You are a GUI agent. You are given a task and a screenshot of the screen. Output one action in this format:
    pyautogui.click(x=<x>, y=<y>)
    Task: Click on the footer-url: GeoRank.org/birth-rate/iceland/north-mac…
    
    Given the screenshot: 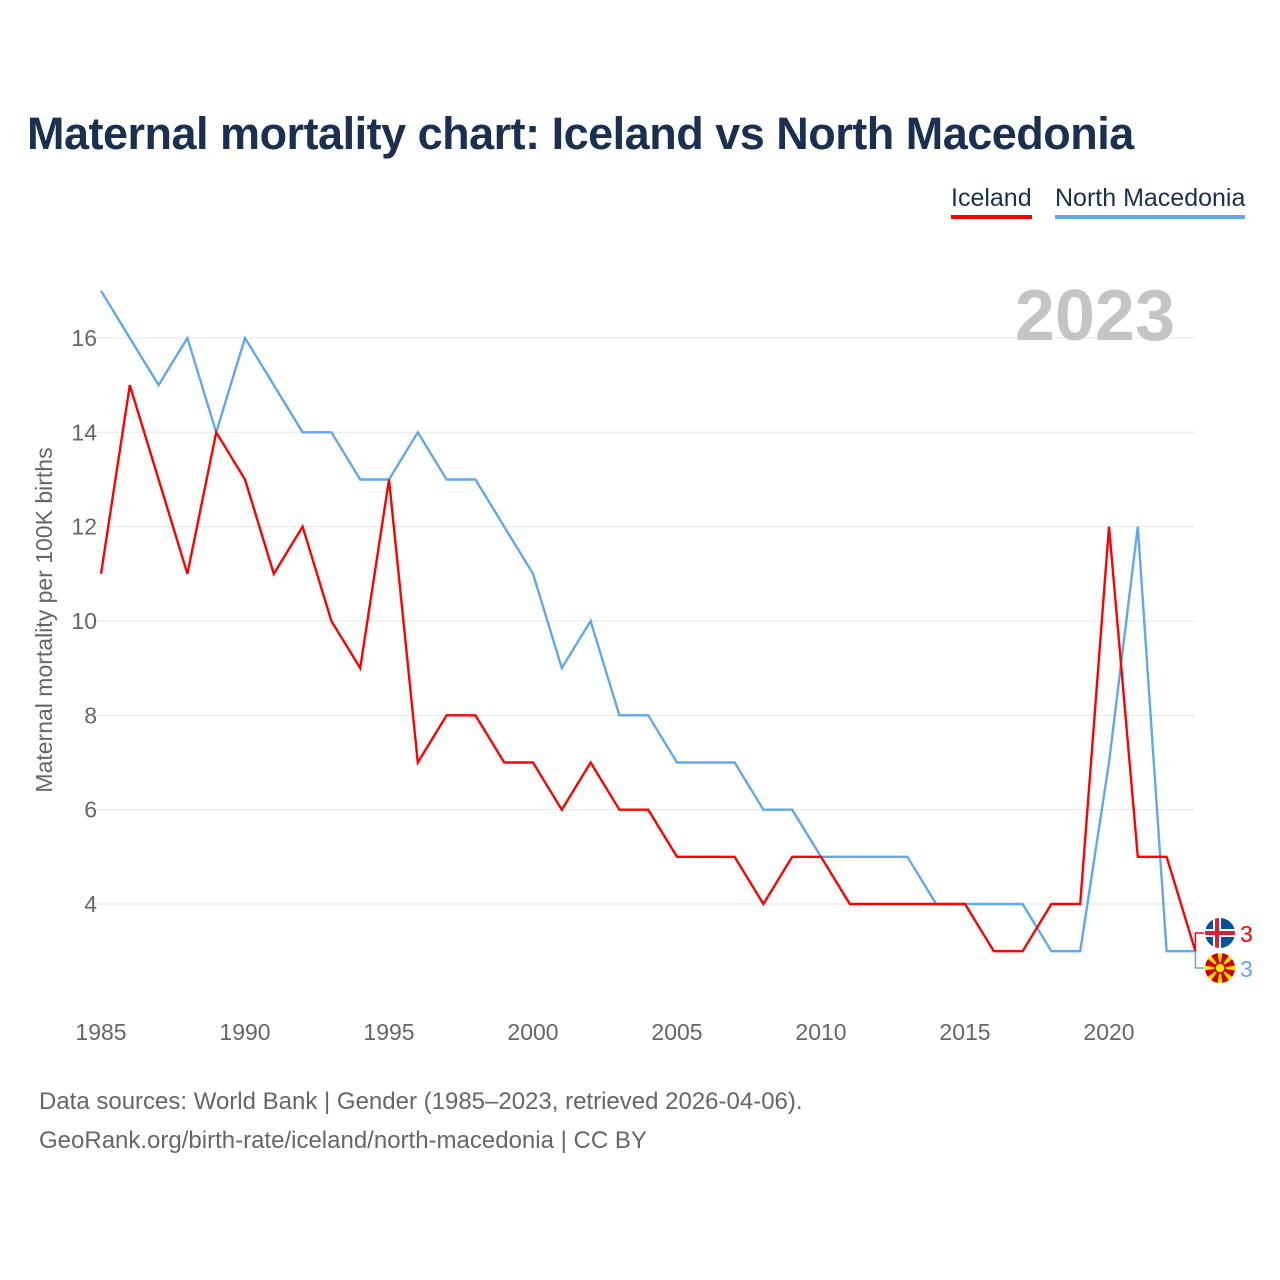 What is the action you would take?
    pyautogui.click(x=343, y=1140)
    